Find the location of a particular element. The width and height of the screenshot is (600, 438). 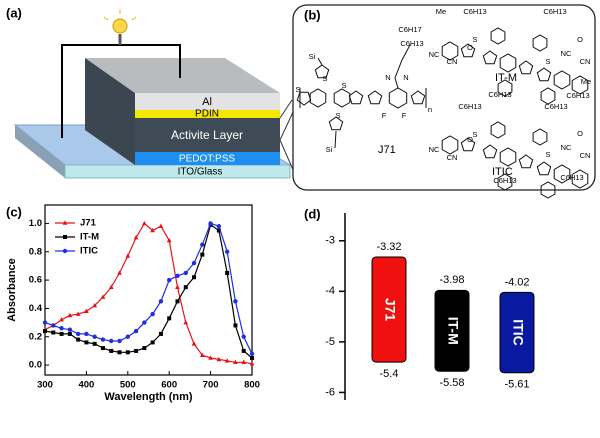

pedot-layer is located at coordinates (207, 158).